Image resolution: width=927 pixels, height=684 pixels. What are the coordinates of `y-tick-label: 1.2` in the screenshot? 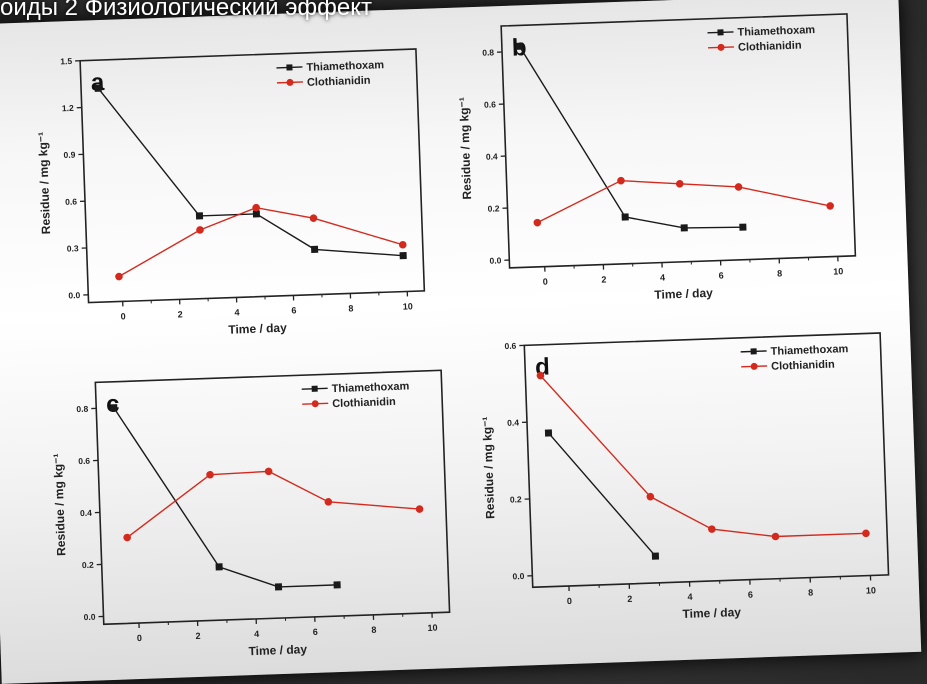 It's located at (68, 108).